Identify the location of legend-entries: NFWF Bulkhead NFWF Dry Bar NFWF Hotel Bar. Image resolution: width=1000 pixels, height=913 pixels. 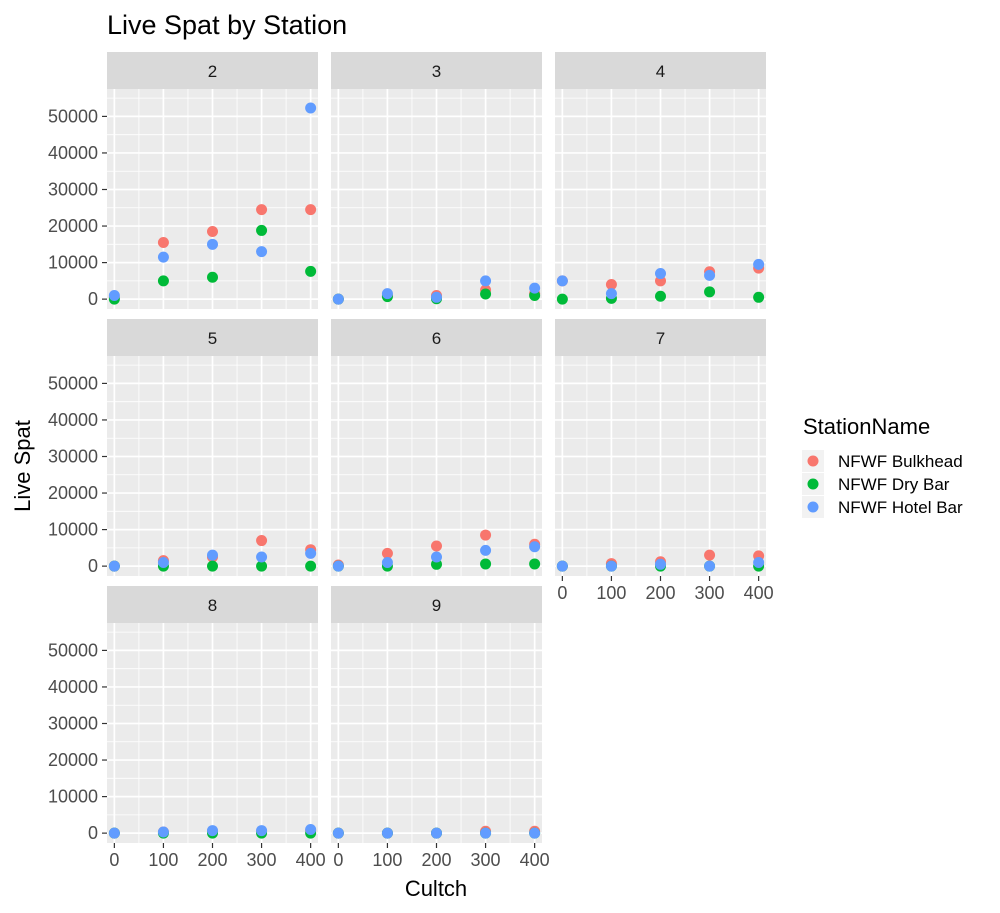
(882, 484).